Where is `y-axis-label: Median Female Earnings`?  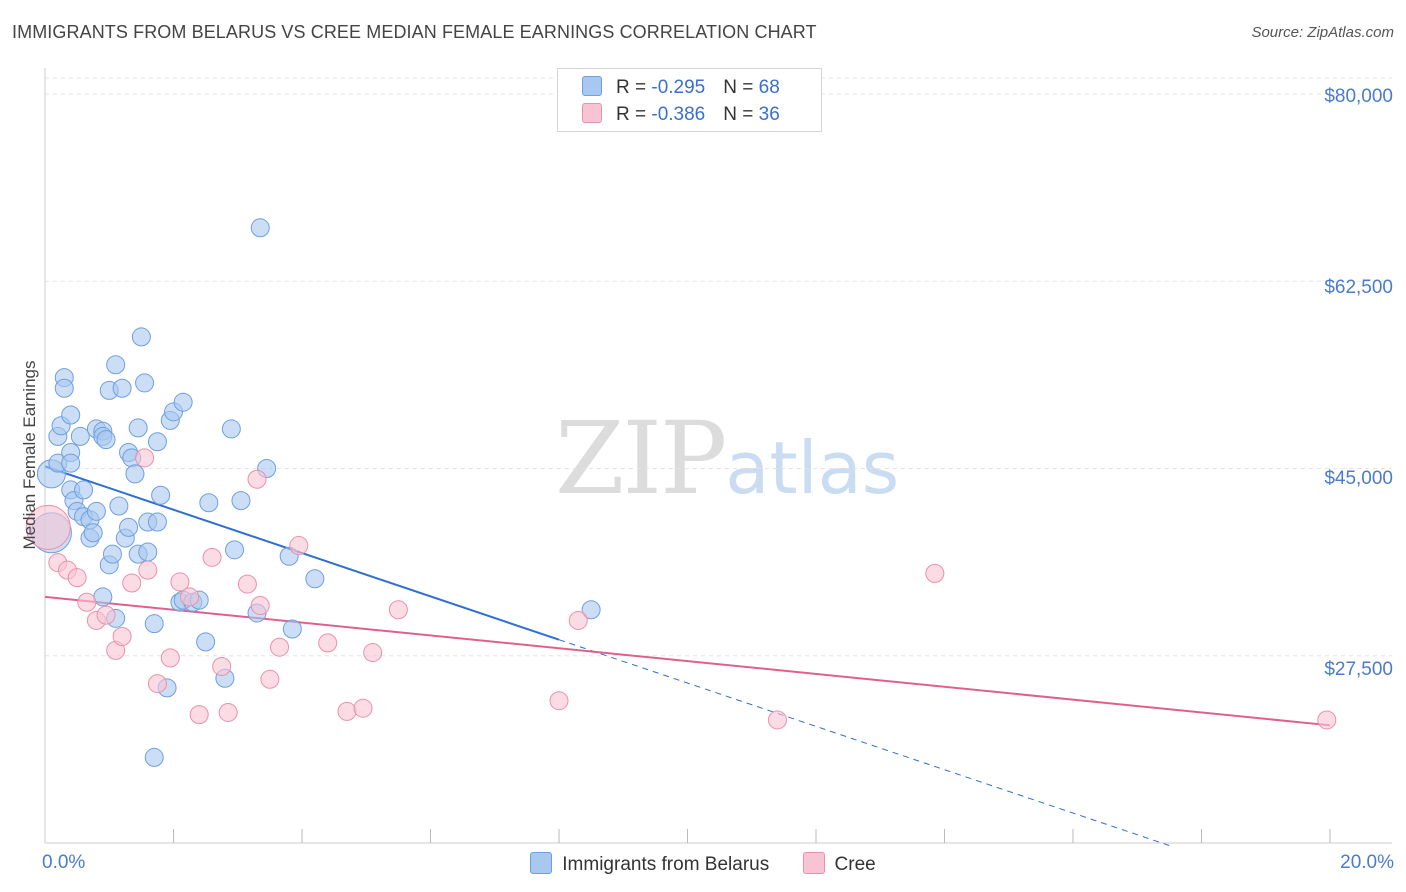 y-axis-label: Median Female Earnings is located at coordinates (29, 455).